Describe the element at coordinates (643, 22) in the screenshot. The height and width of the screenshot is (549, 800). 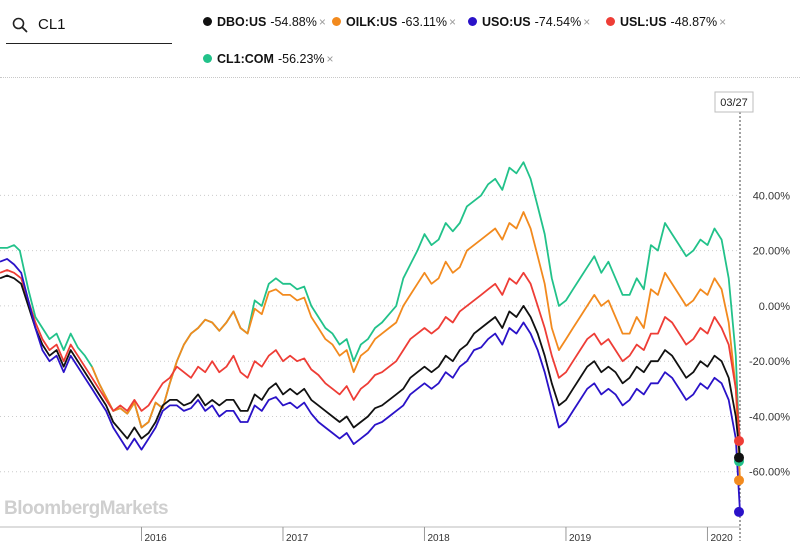
I see `legend-ticker: USL:US` at that location.